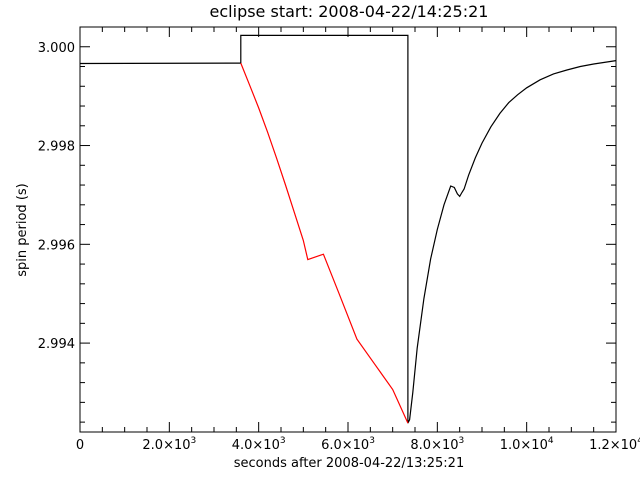 This screenshot has width=640, height=480. Describe the element at coordinates (349, 11) in the screenshot. I see `chart-title: eclipse start: 2008-04-22/14:25:21` at that location.